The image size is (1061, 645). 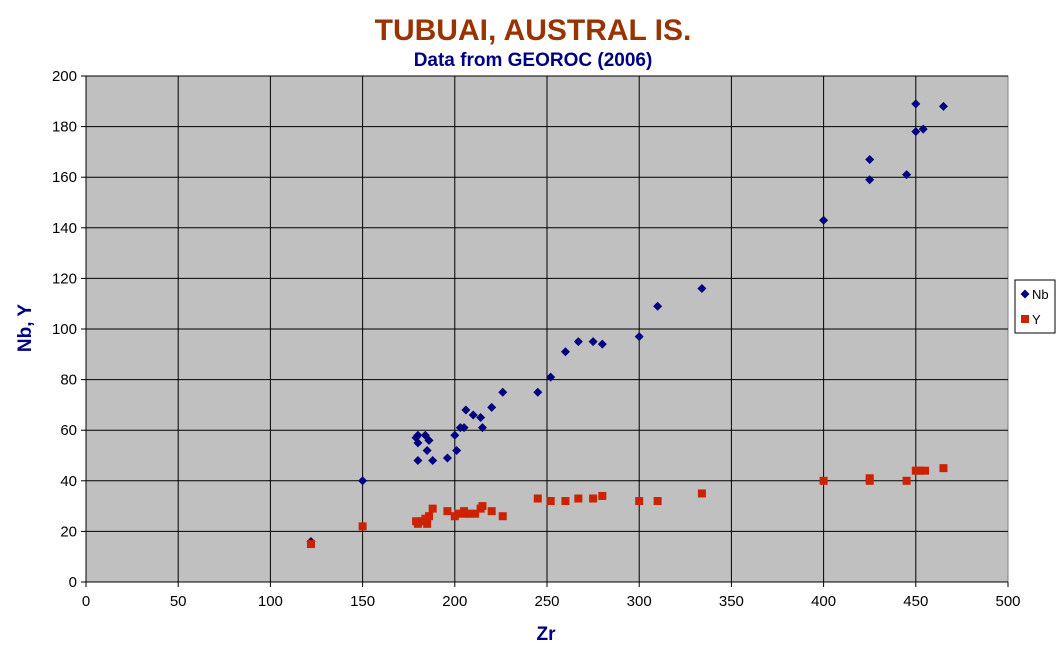 What do you see at coordinates (547, 634) in the screenshot?
I see `x-axis-title: Zr` at bounding box center [547, 634].